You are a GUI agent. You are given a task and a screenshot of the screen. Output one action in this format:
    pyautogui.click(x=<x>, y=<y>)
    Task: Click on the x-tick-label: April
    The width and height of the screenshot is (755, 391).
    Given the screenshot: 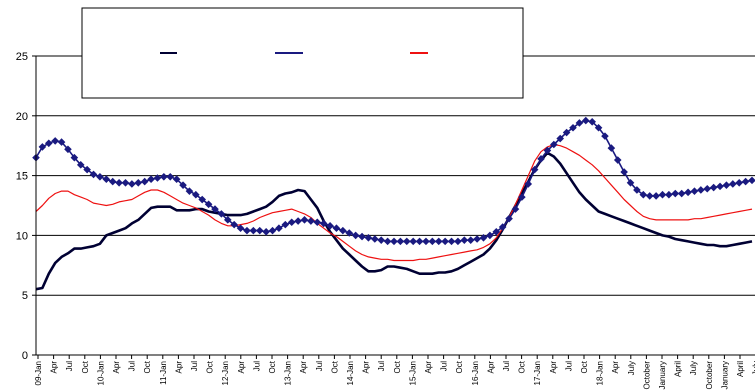 What is the action you would take?
    pyautogui.click(x=678, y=369)
    